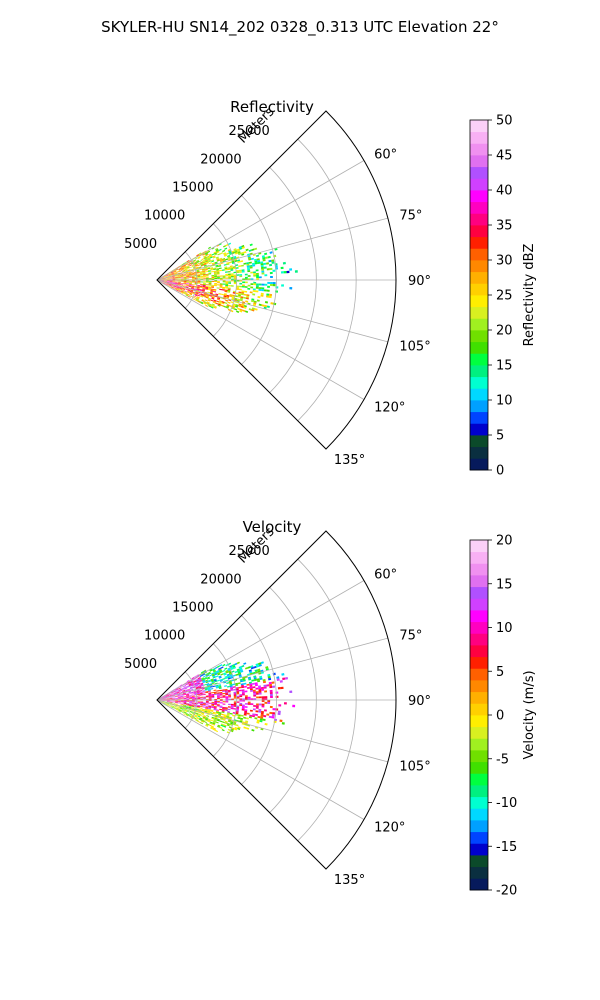 This screenshot has width=600, height=1000. What do you see at coordinates (276, 700) in the screenshot?
I see `velocity-polar-grid` at bounding box center [276, 700].